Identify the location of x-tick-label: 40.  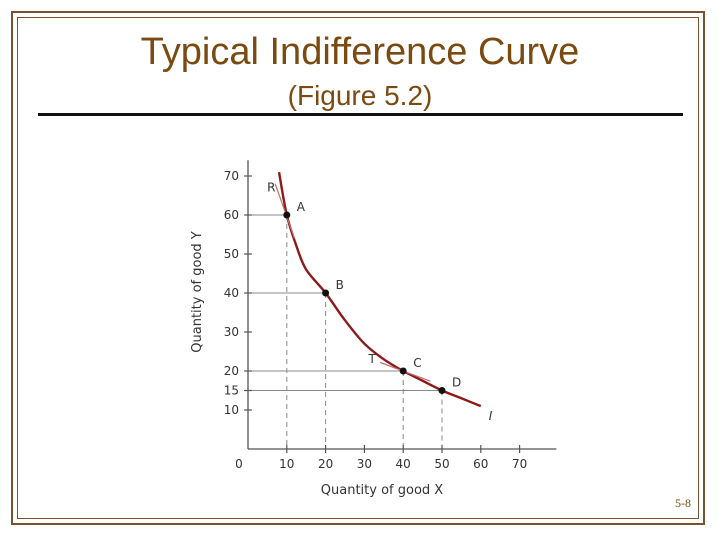
(403, 464).